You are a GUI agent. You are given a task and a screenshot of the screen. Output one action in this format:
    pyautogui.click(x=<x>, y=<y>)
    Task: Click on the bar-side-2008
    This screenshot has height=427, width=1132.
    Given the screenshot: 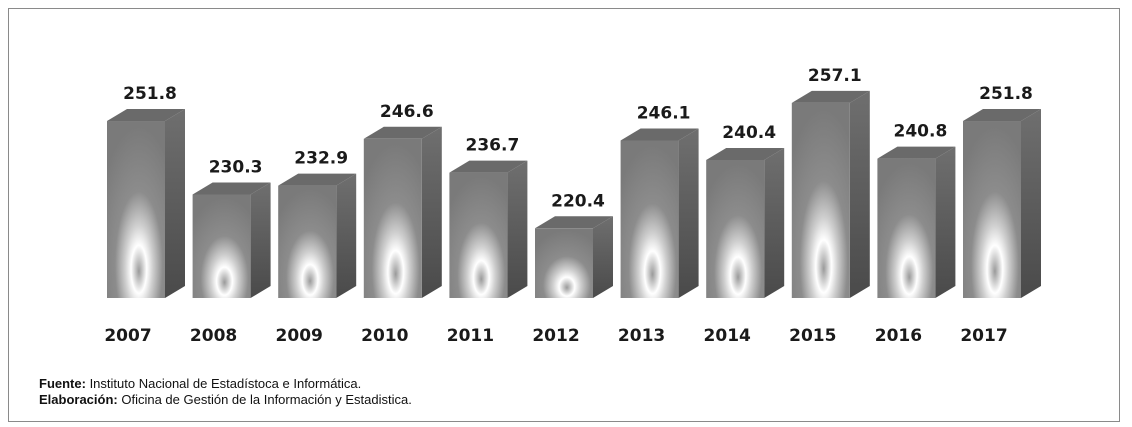 What is the action you would take?
    pyautogui.click(x=260, y=240)
    